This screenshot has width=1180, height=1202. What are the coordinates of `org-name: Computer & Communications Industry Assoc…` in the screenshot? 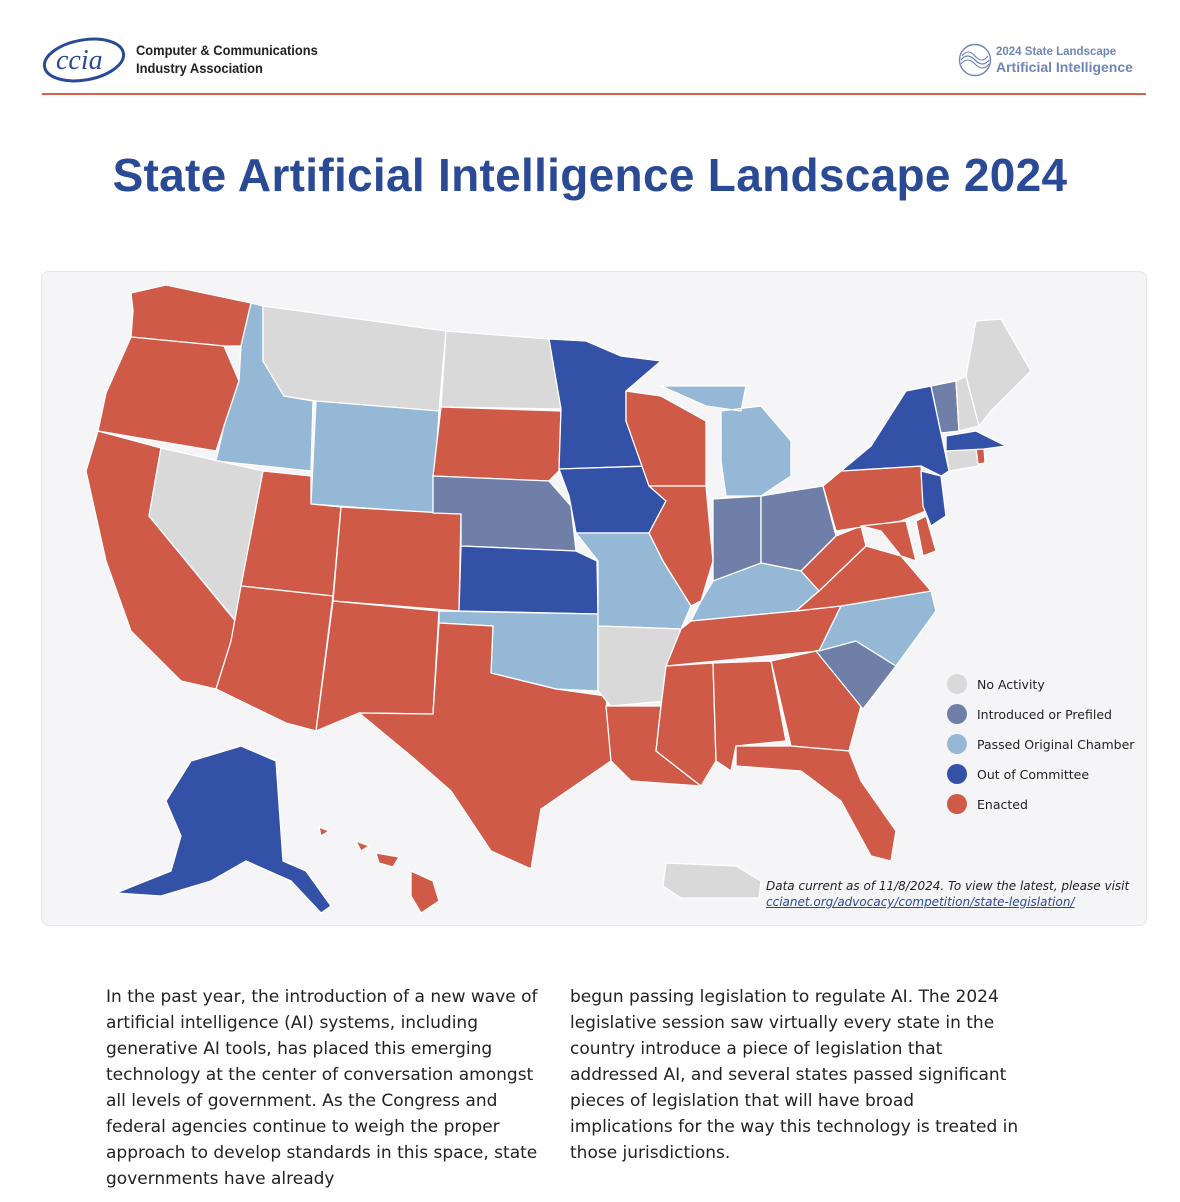 It's located at (227, 59).